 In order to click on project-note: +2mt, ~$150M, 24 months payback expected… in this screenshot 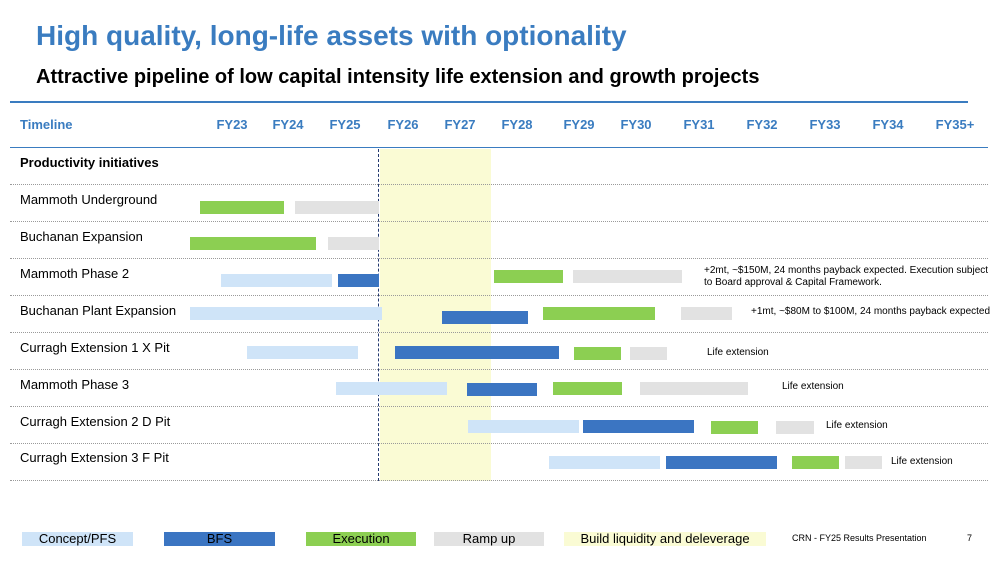, I will do `click(846, 276)`.